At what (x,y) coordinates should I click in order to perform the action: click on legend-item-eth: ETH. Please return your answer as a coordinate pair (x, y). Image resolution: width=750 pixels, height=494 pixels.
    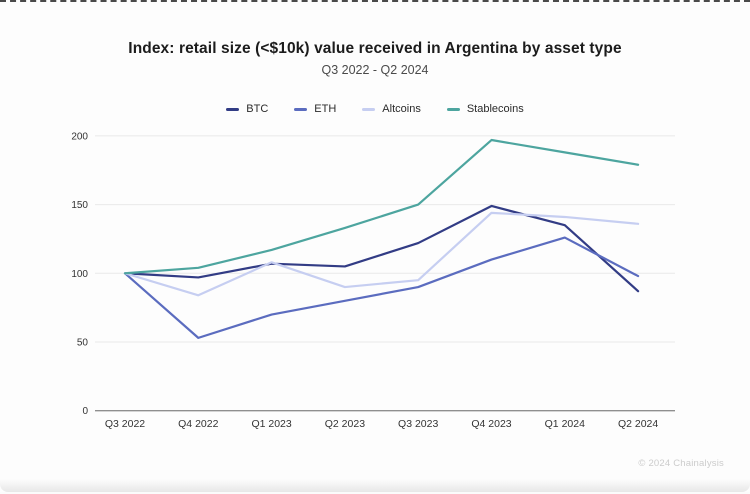
    Looking at the image, I should click on (315, 109).